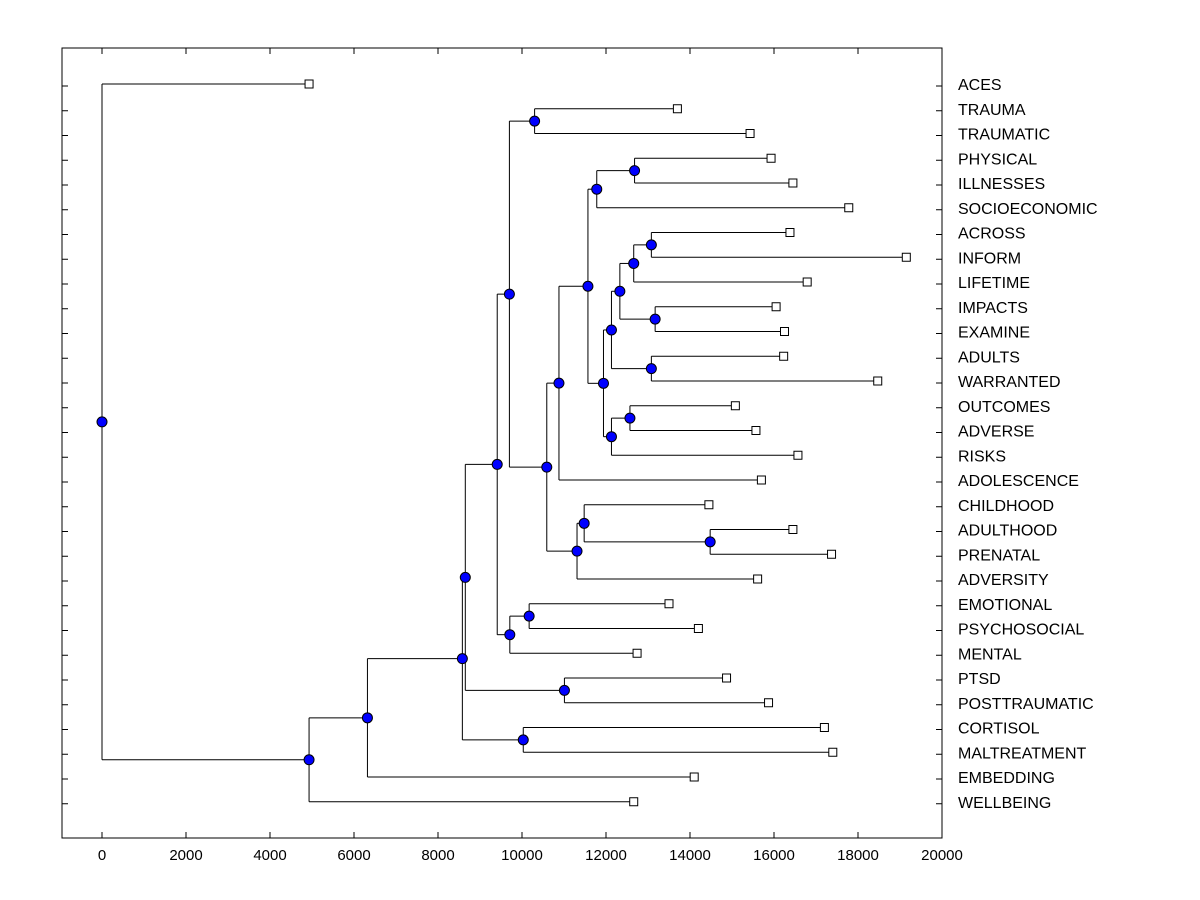  Describe the element at coordinates (1004, 135) in the screenshot. I see `leaf-label: TRAUMATIC` at that location.